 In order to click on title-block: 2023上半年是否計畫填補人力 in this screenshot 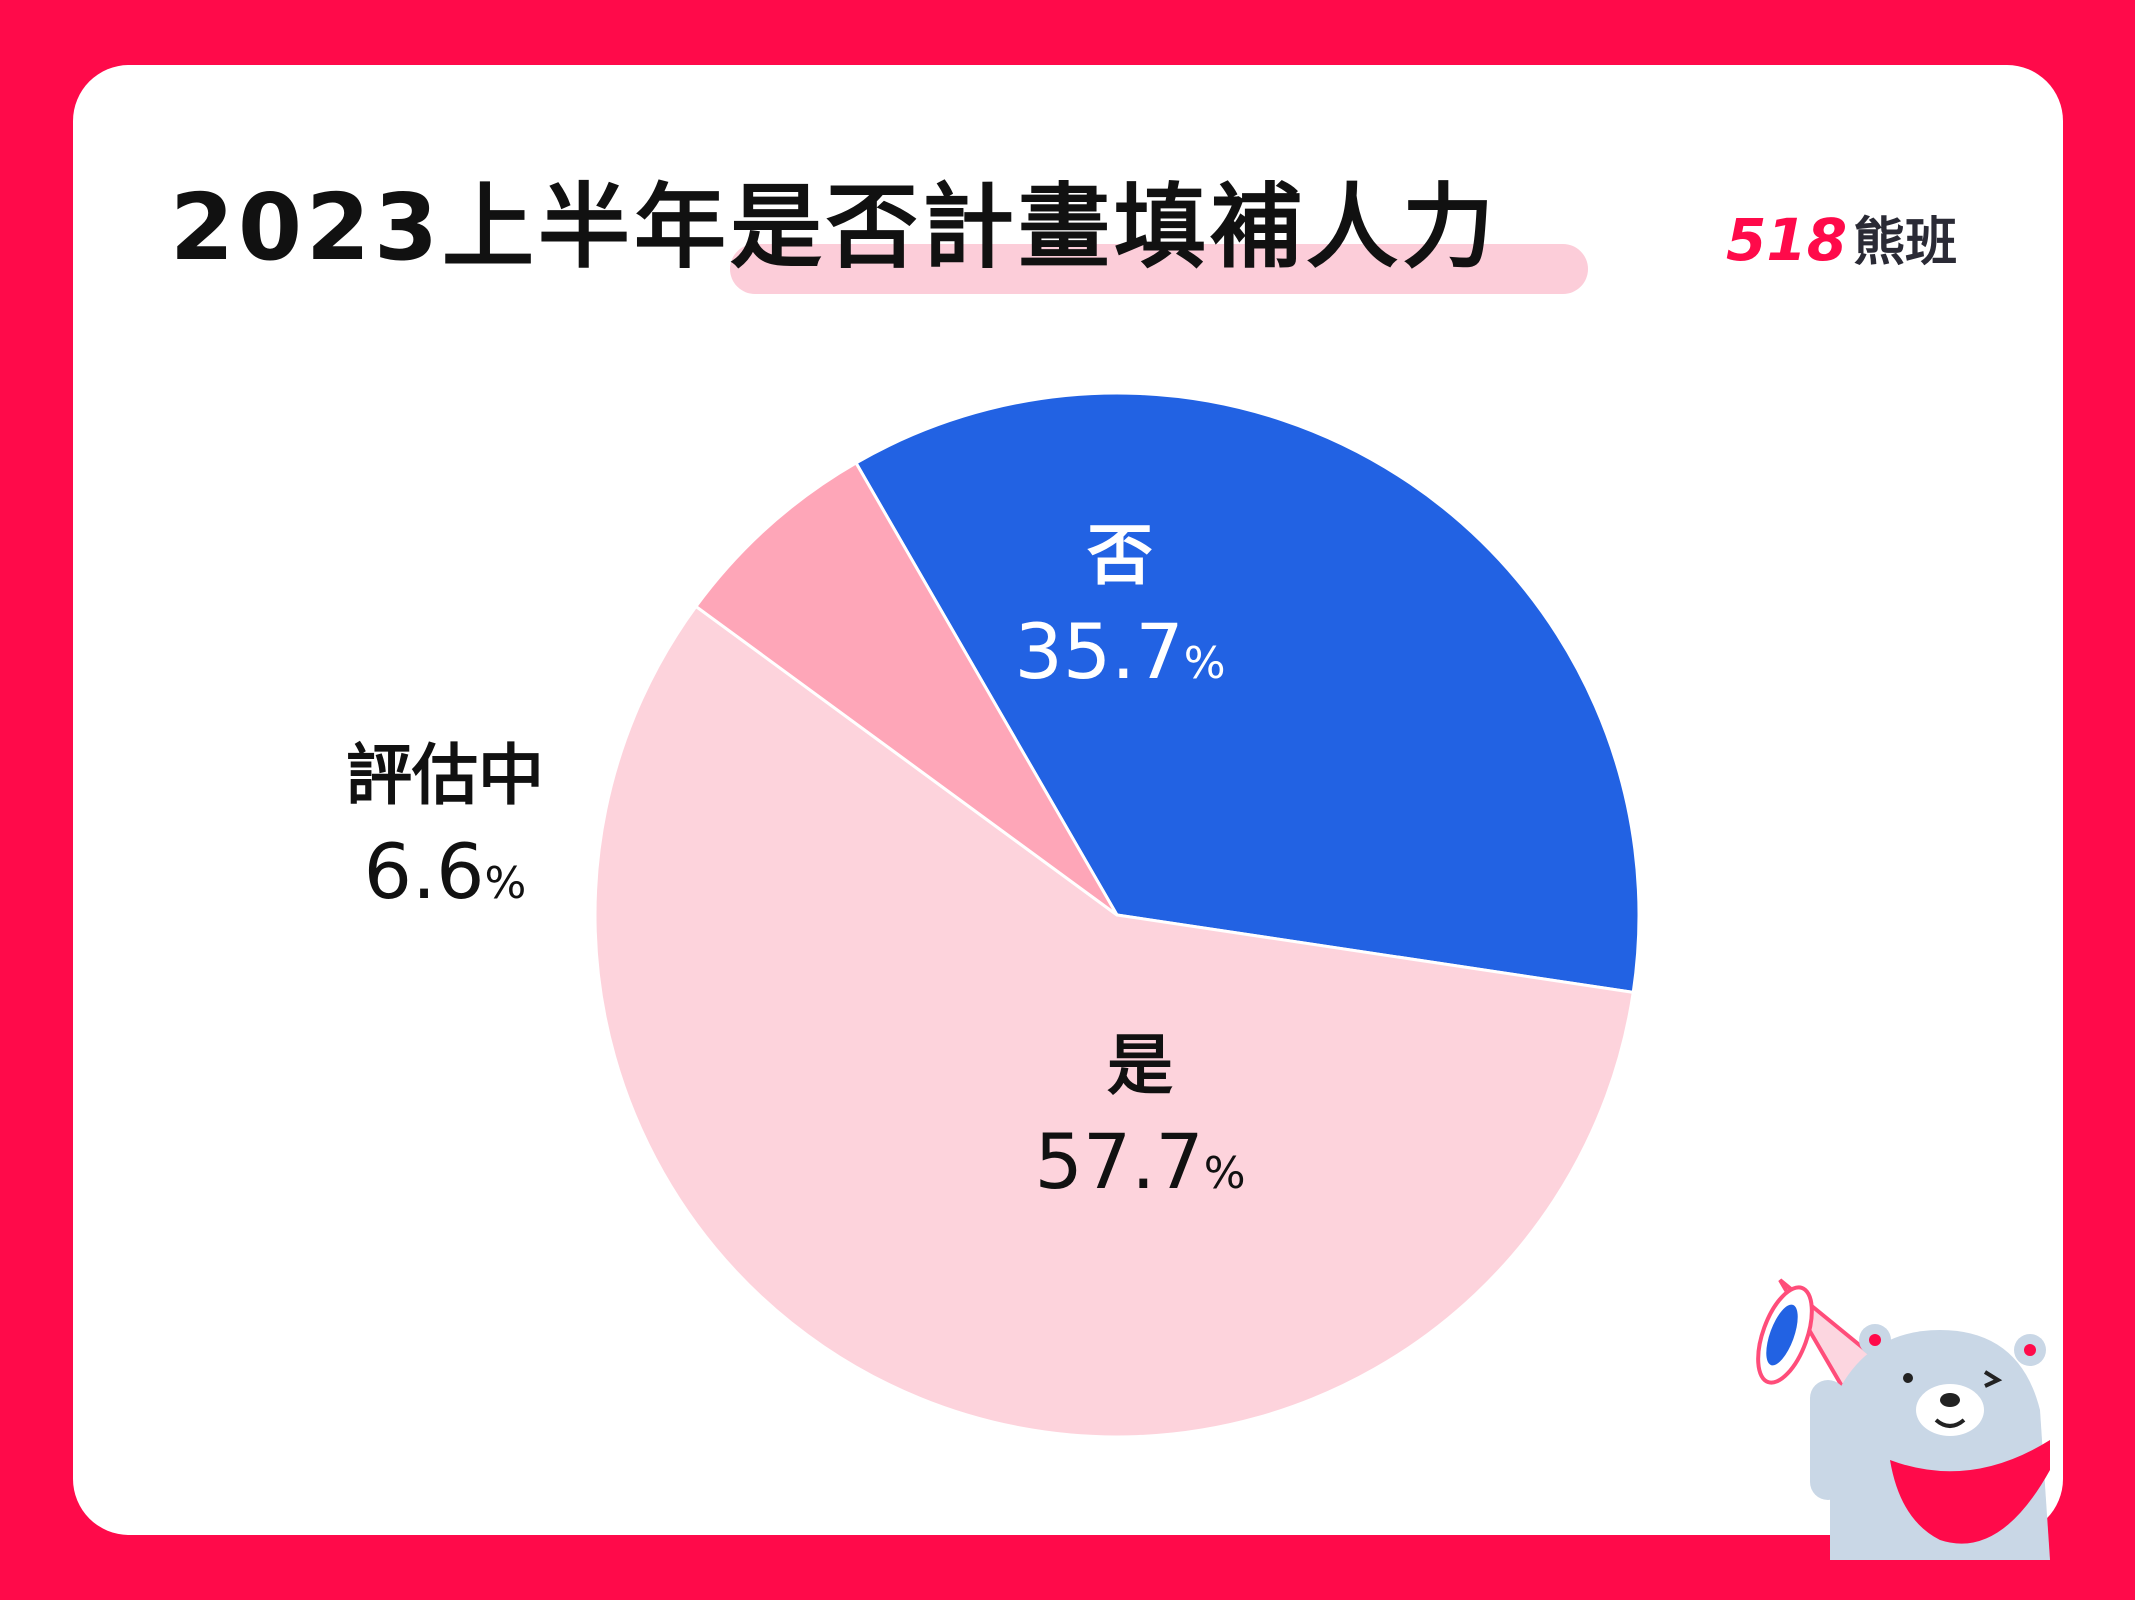, I will do `click(879, 238)`.